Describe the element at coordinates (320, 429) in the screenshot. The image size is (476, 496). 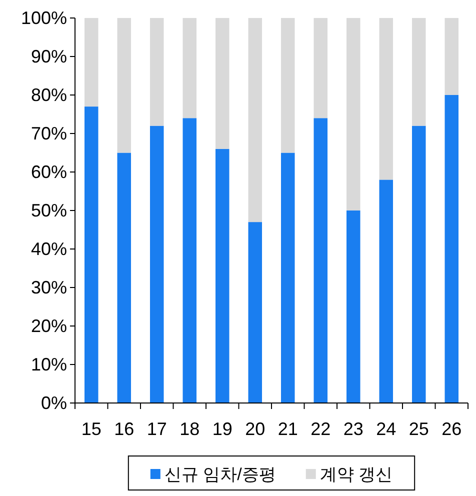
I see `x-tick-label: 22` at that location.